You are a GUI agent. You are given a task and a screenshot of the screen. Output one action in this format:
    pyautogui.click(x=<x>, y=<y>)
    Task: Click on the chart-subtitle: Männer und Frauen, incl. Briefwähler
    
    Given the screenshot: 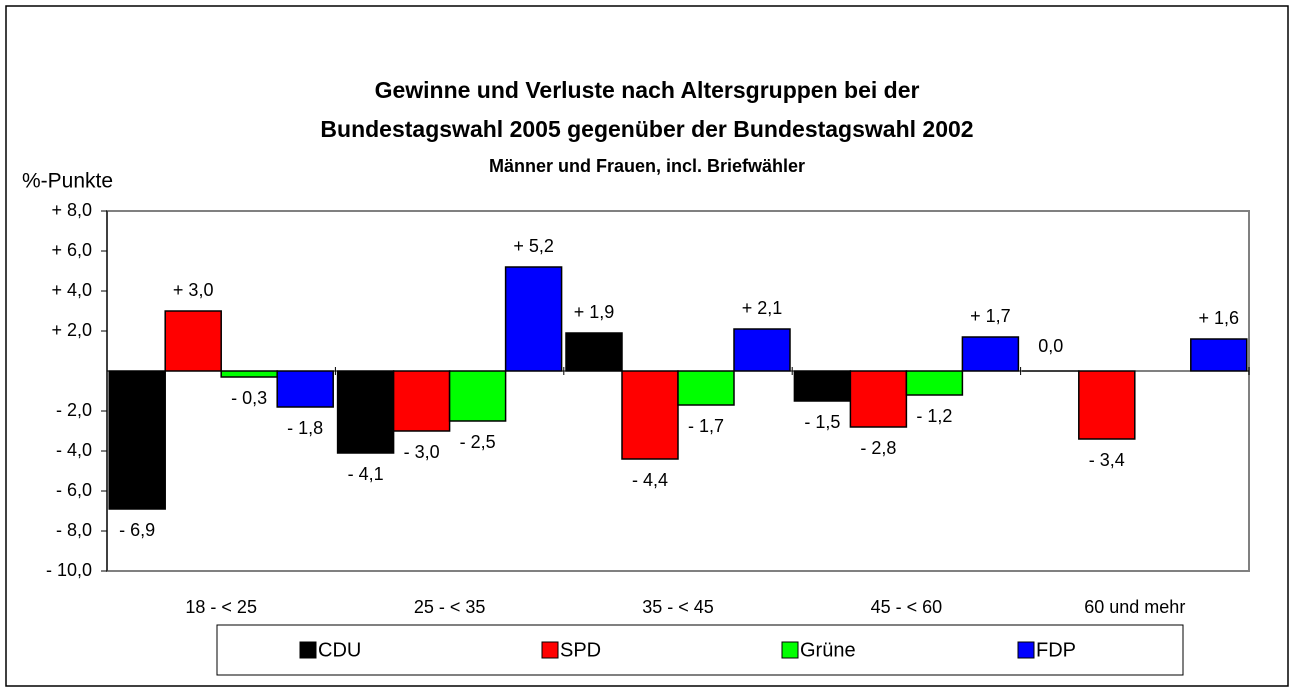 What is the action you would take?
    pyautogui.click(x=647, y=166)
    